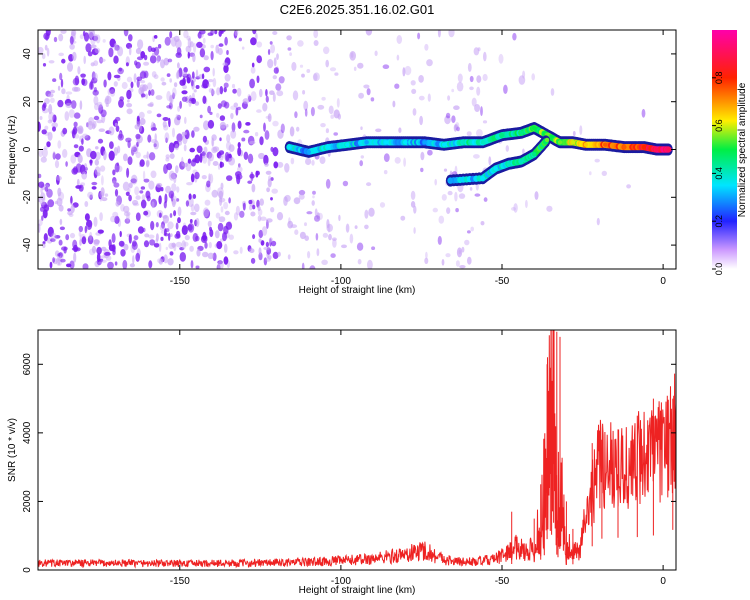 This screenshot has height=600, width=750. Describe the element at coordinates (27, 244) in the screenshot. I see `heatmap-ytick-label: -40` at that location.